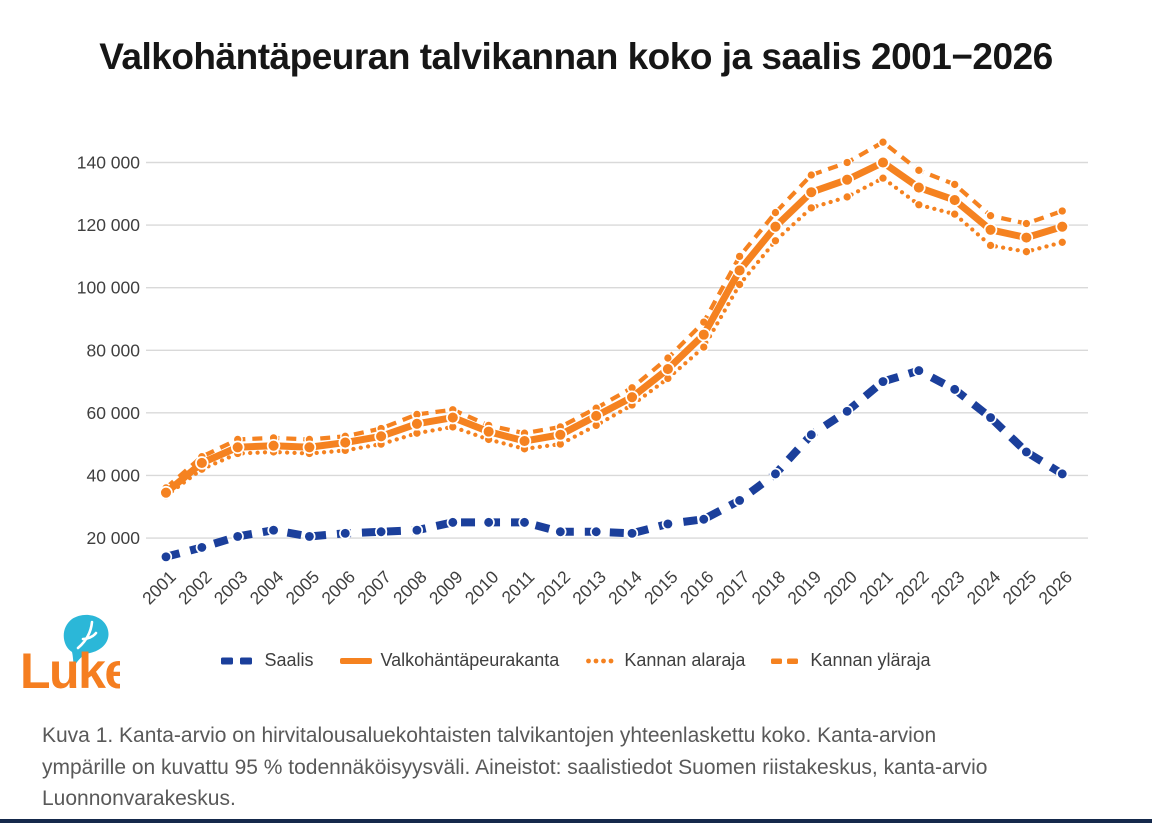  I want to click on x-tick-label: 2015, so click(661, 588).